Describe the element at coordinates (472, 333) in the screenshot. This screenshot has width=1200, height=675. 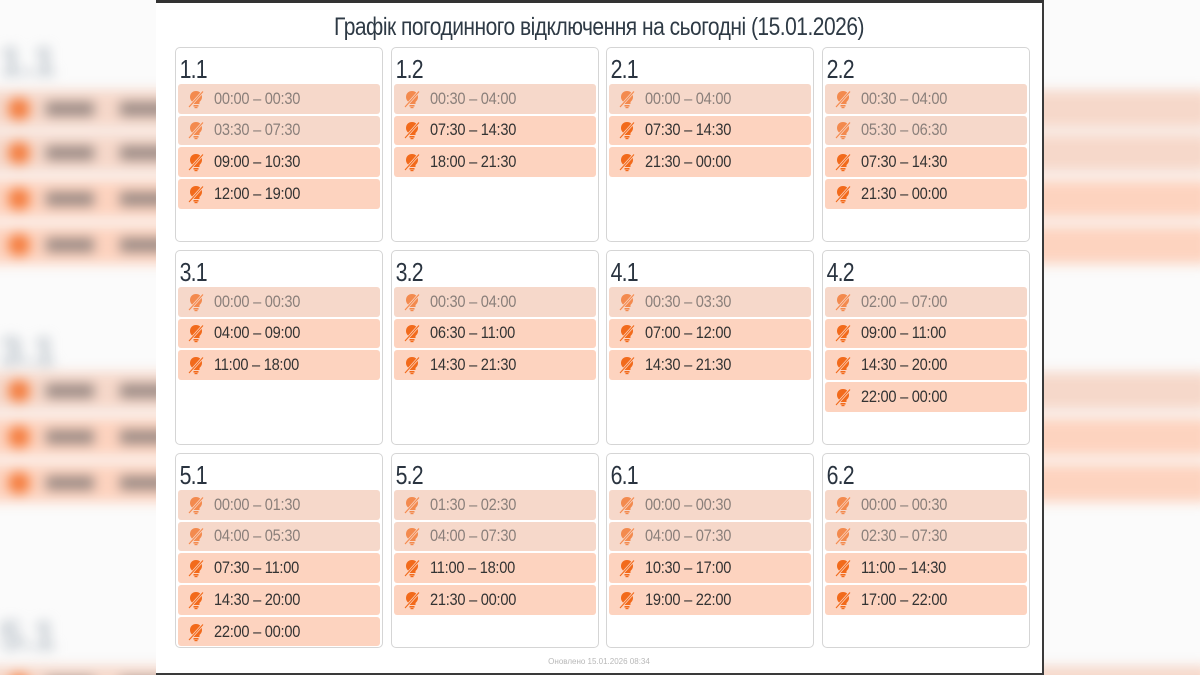
I see `slot-time-range: 06:30 – 11:00` at that location.